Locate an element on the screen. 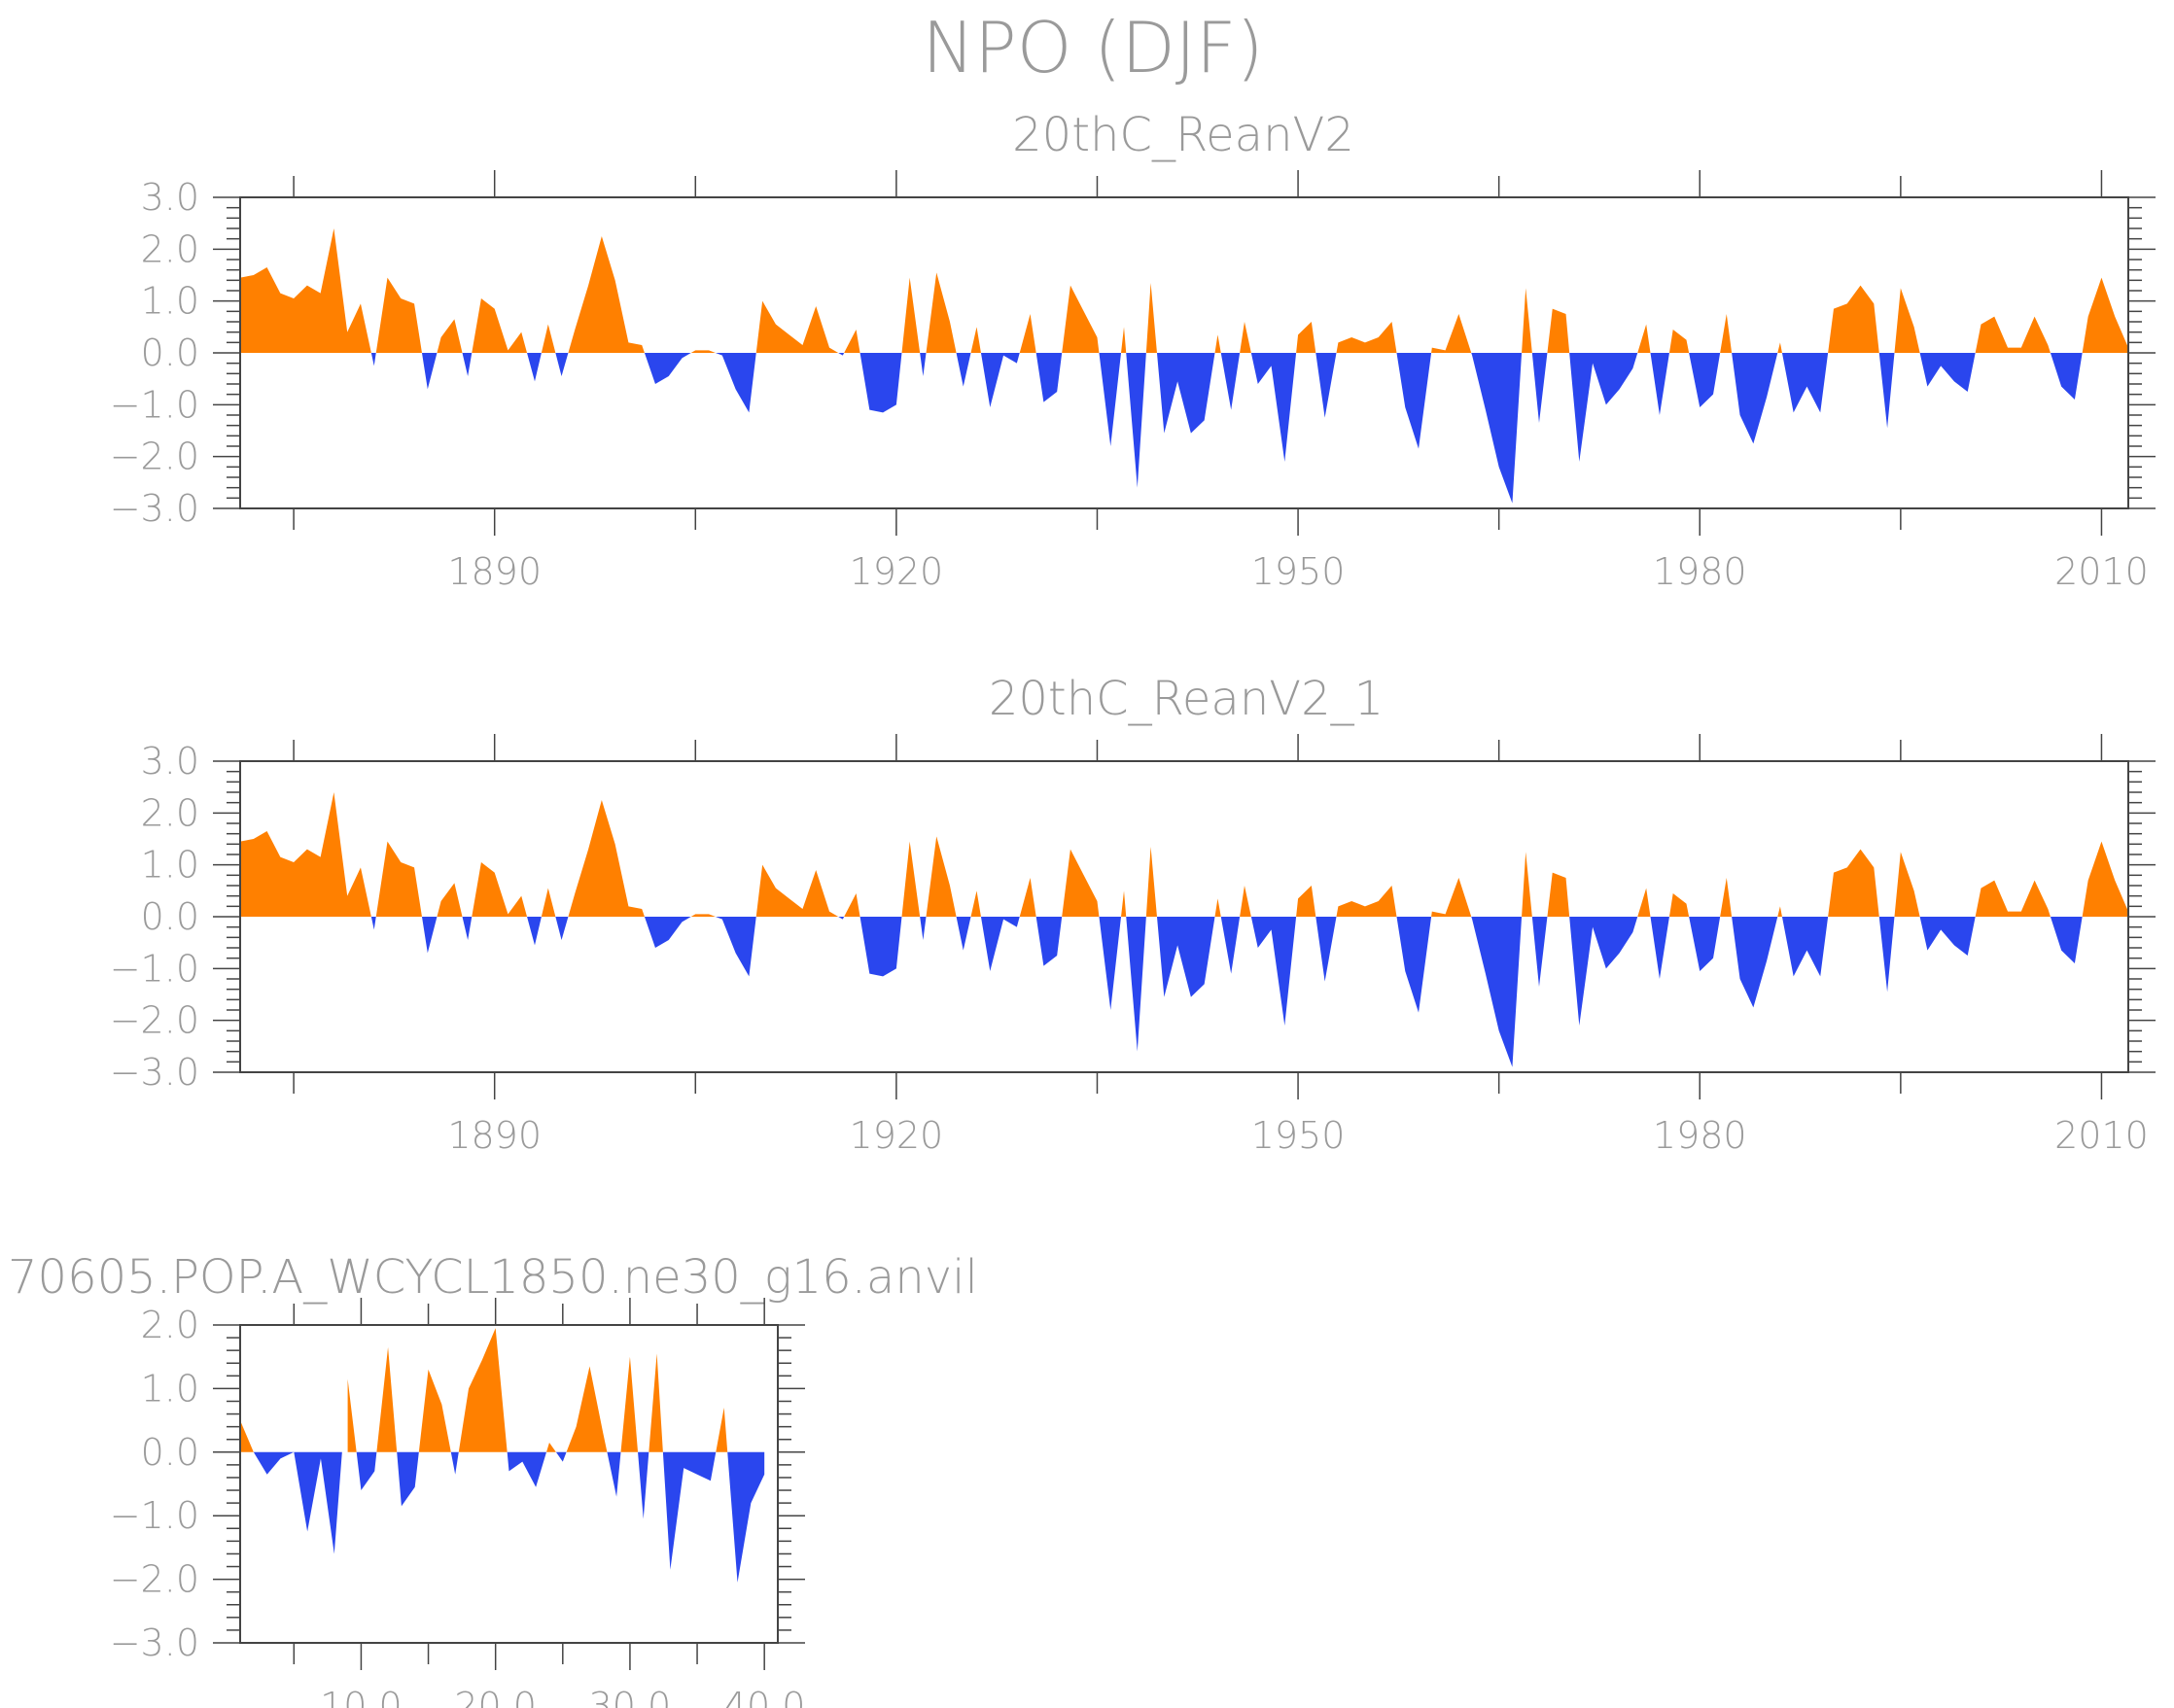 The width and height of the screenshot is (2174, 1708). plot-frame is located at coordinates (509, 1484).